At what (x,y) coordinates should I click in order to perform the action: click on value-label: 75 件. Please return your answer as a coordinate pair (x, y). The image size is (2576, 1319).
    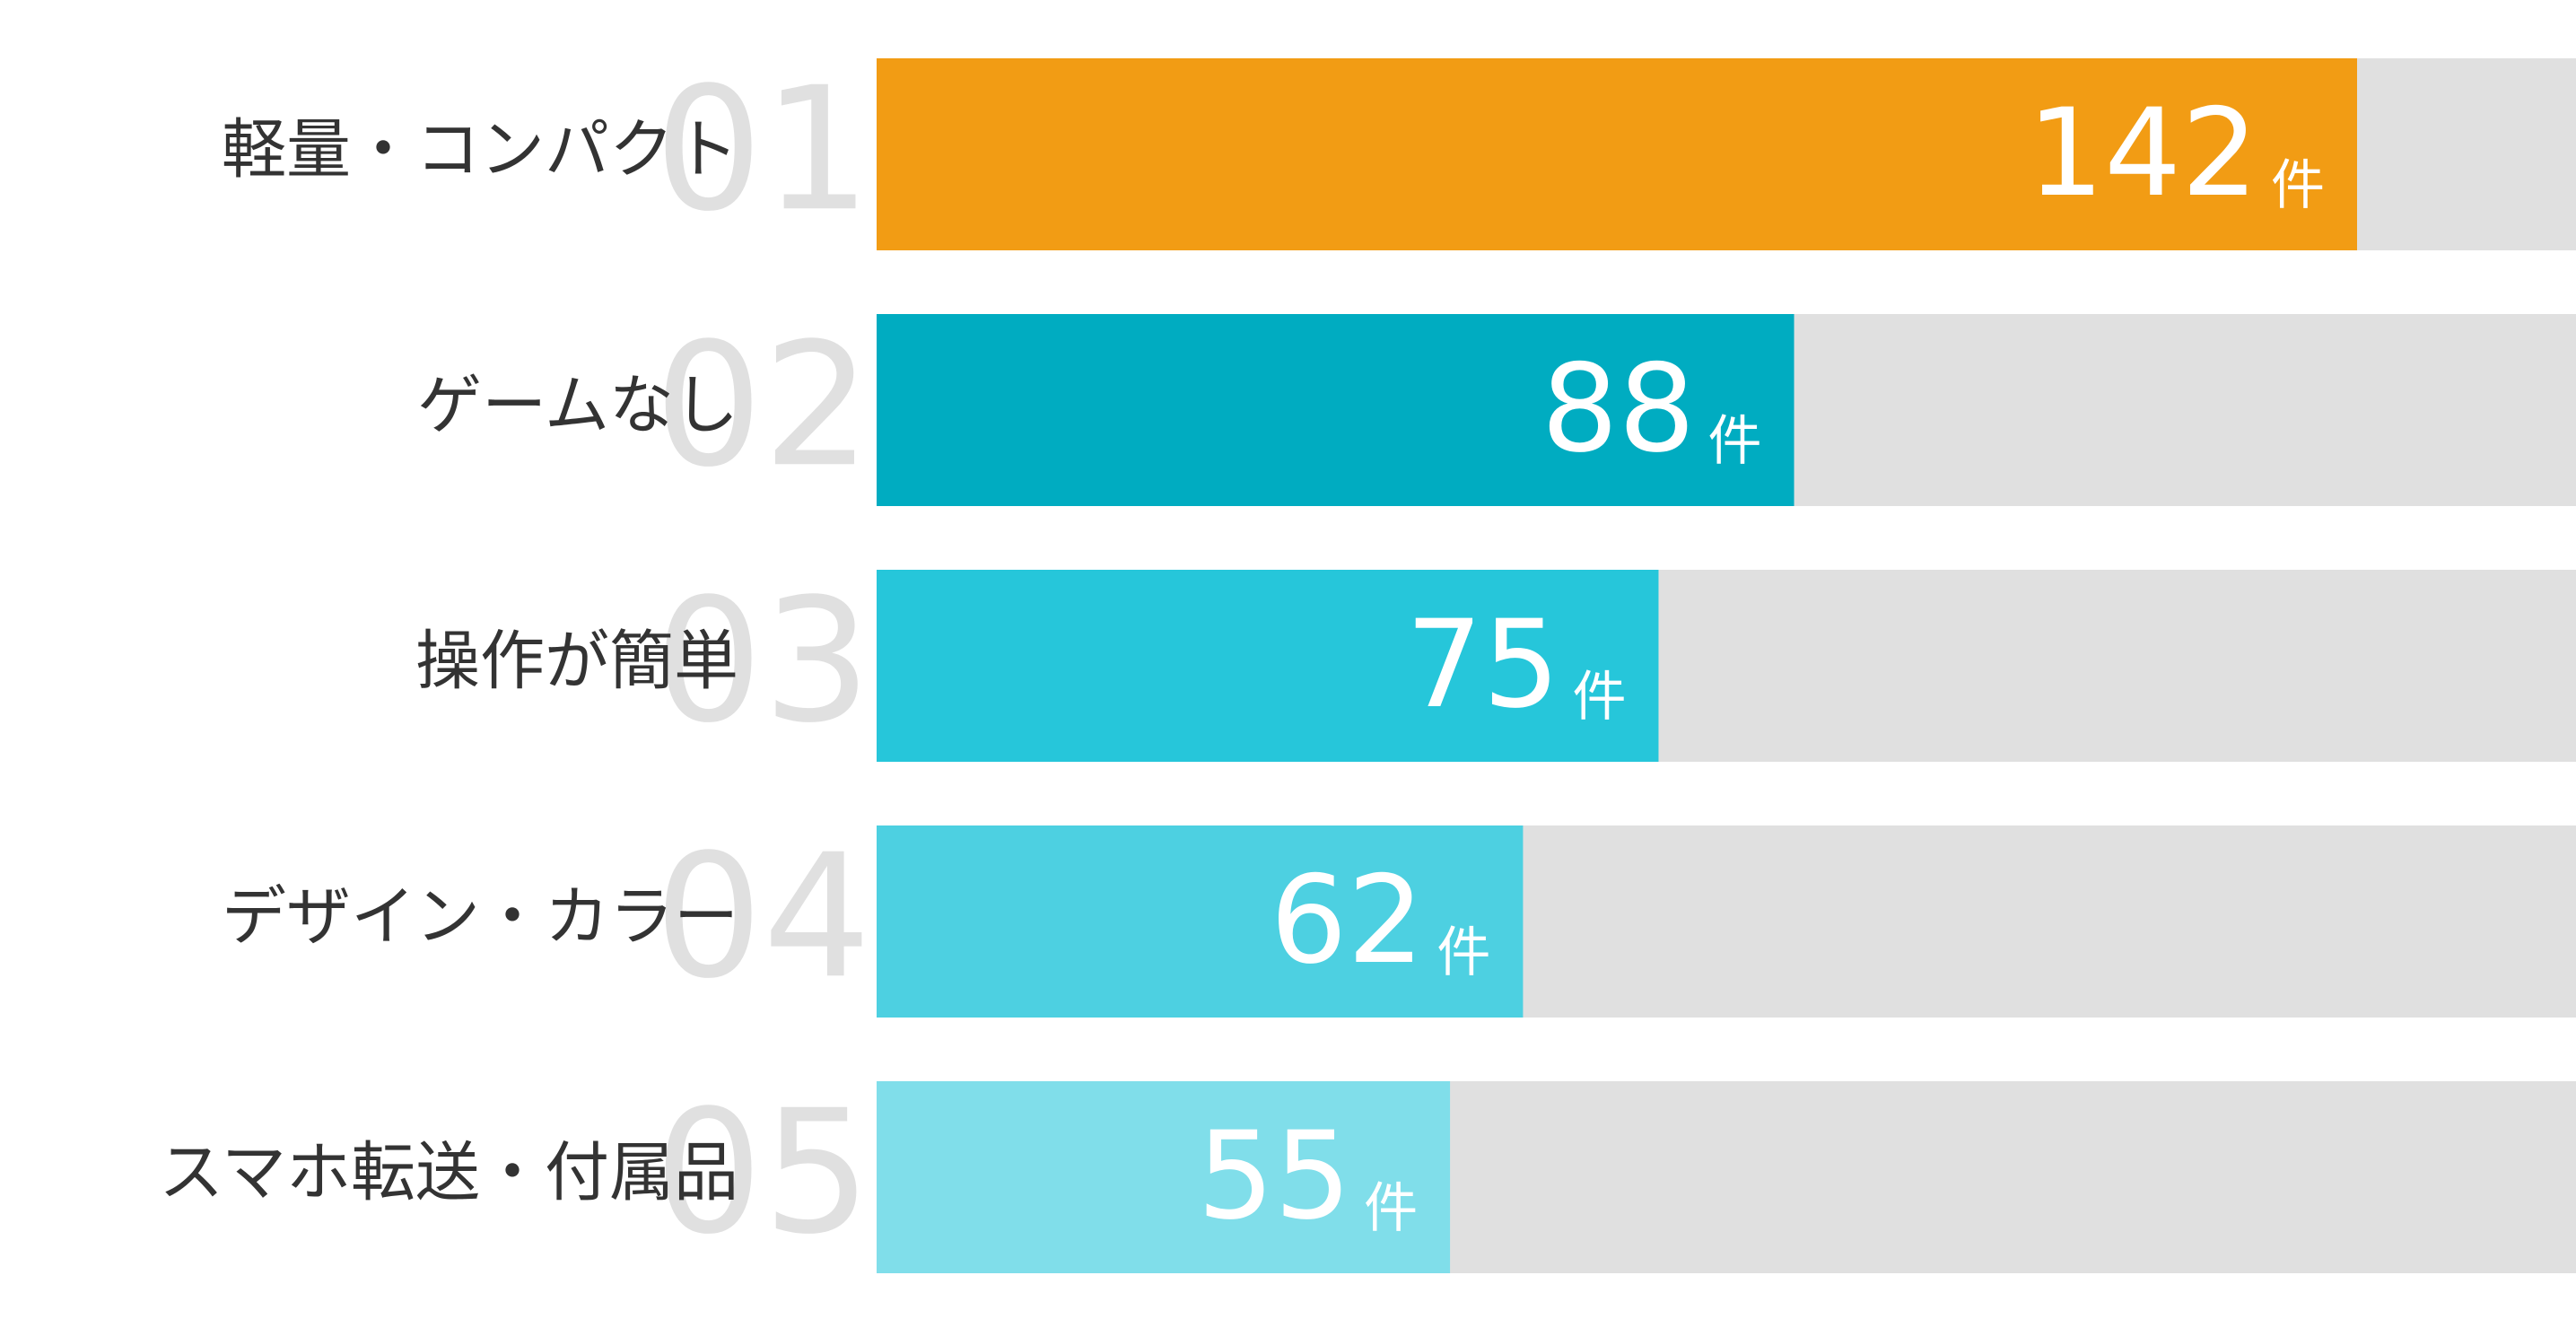
    Looking at the image, I should click on (1516, 664).